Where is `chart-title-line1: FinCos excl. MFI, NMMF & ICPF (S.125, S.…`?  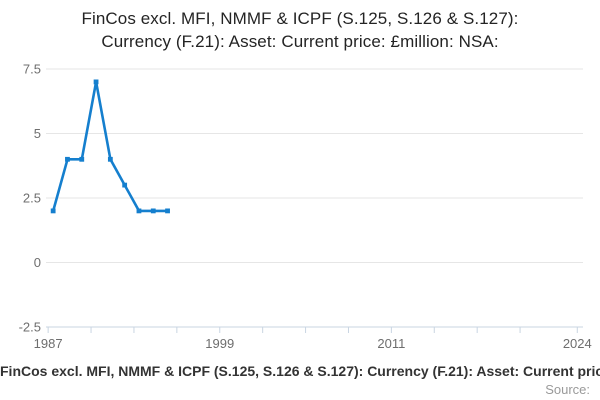
chart-title-line1: FinCos excl. MFI, NMMF & ICPF (S.125, S.… is located at coordinates (300, 18).